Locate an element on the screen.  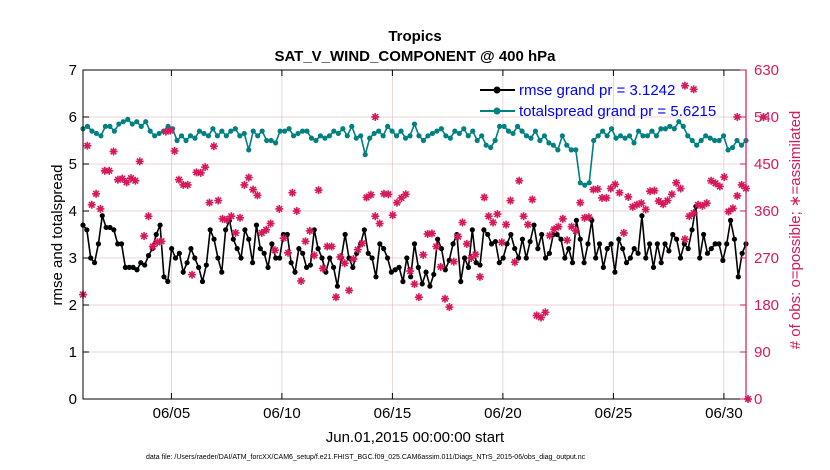
x-tick-label-5: 06/30 is located at coordinates (724, 413).